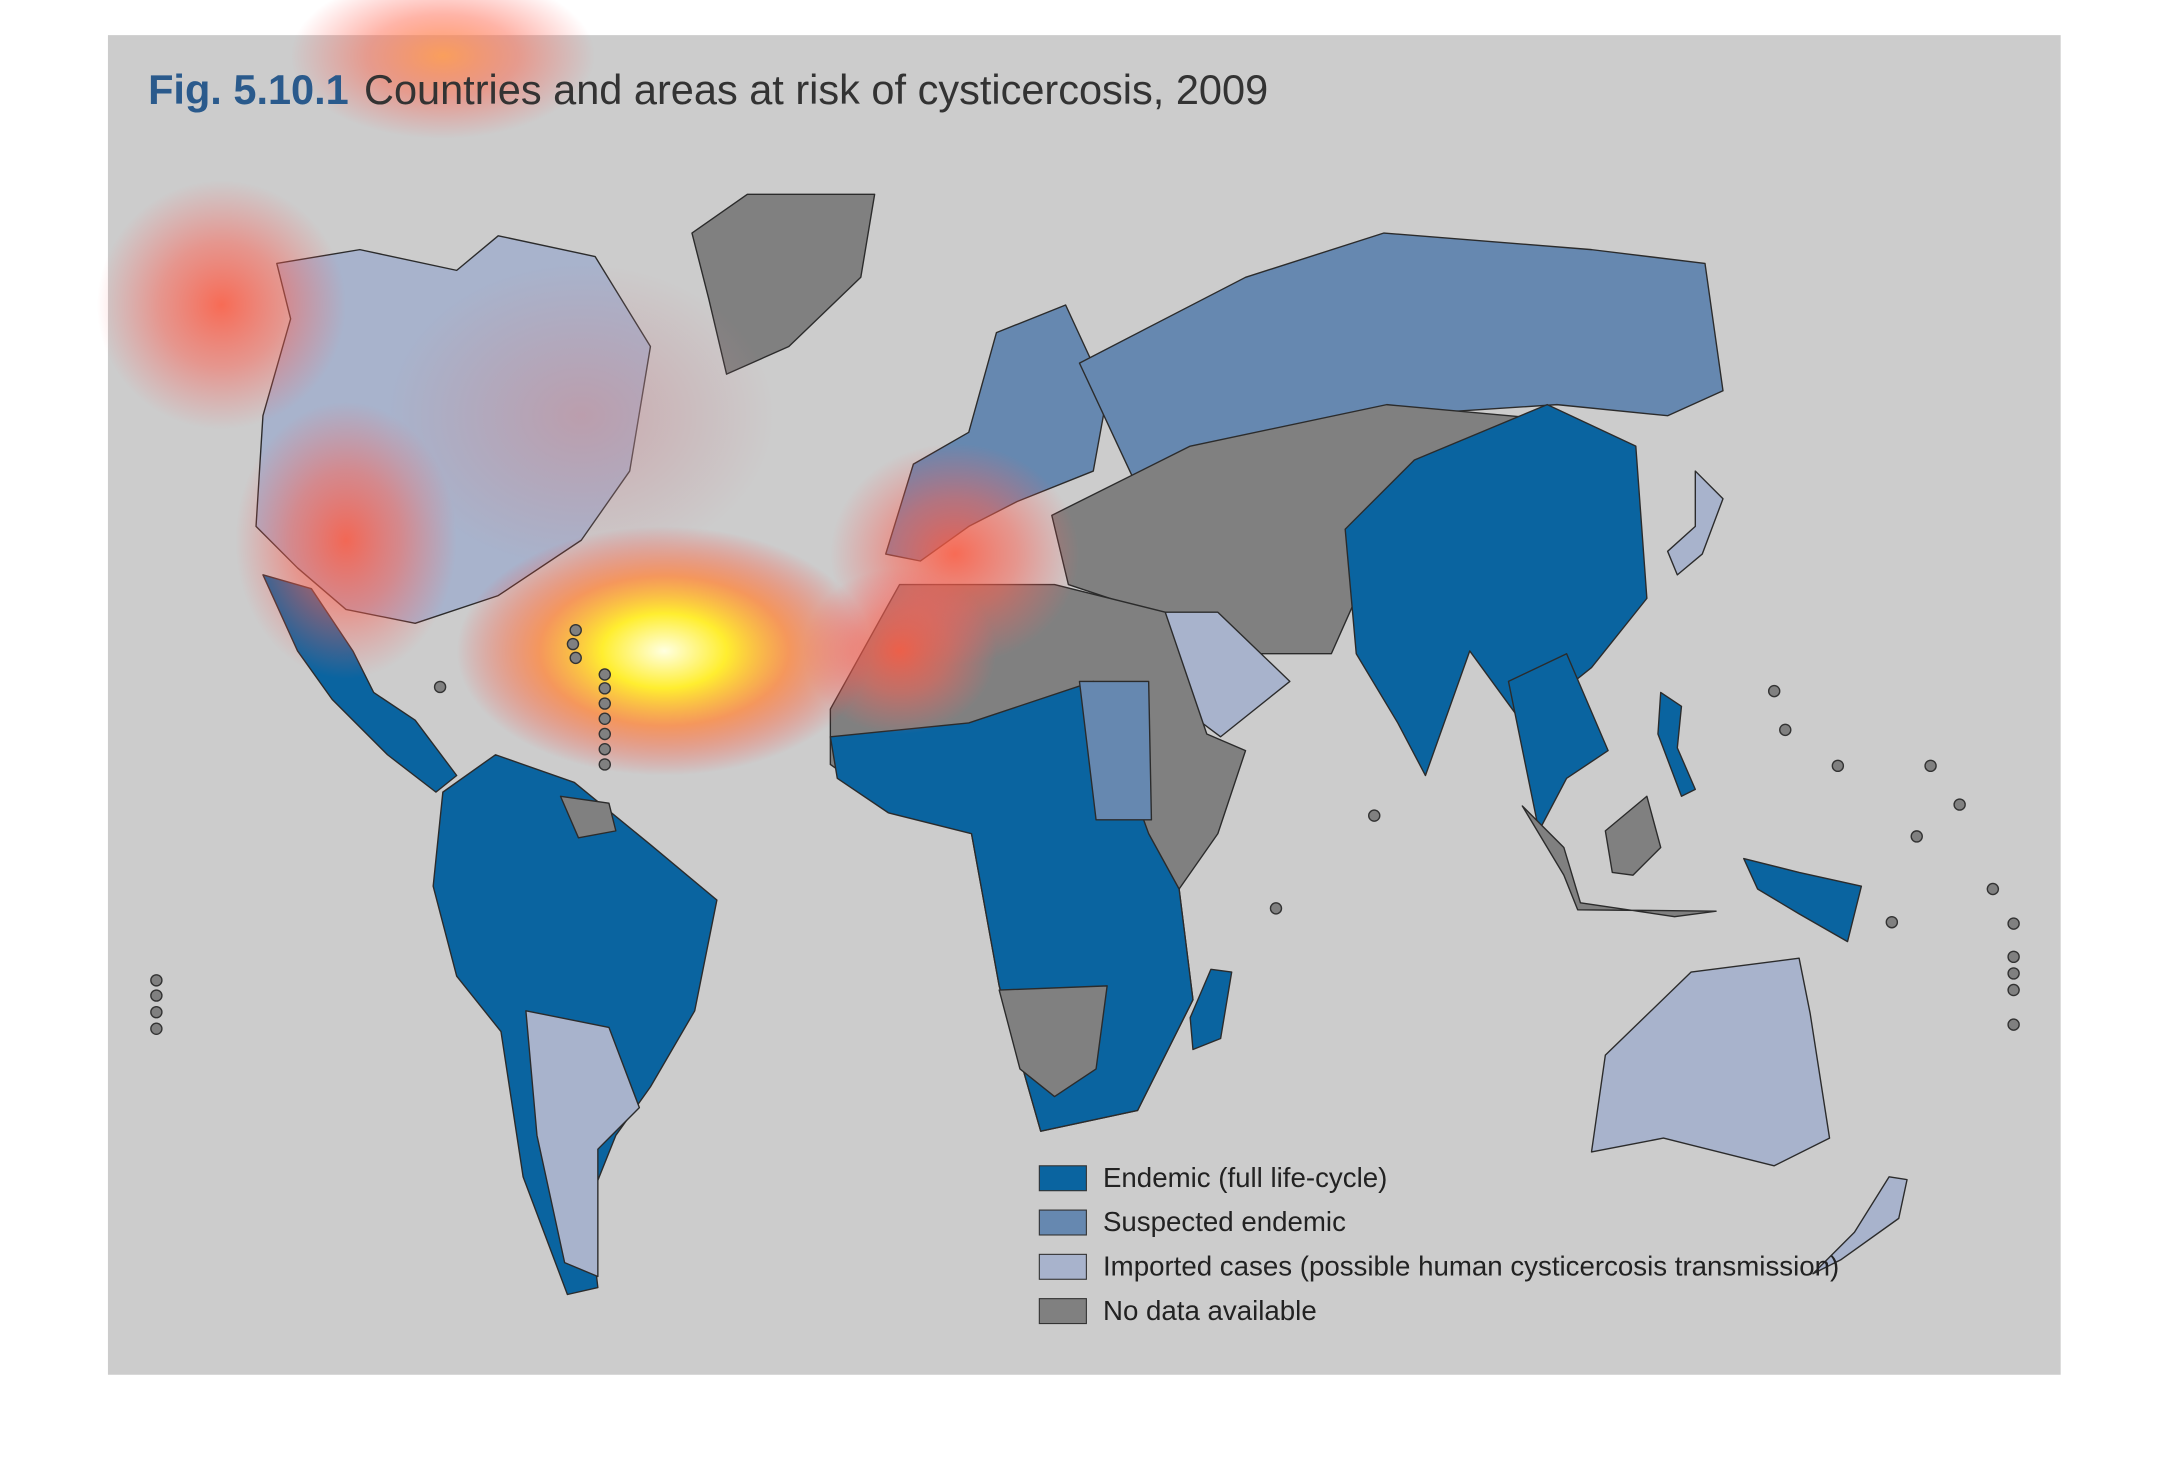 This screenshot has height=1468, width=2170. Describe the element at coordinates (1211, 1009) in the screenshot. I see `madagascar` at that location.